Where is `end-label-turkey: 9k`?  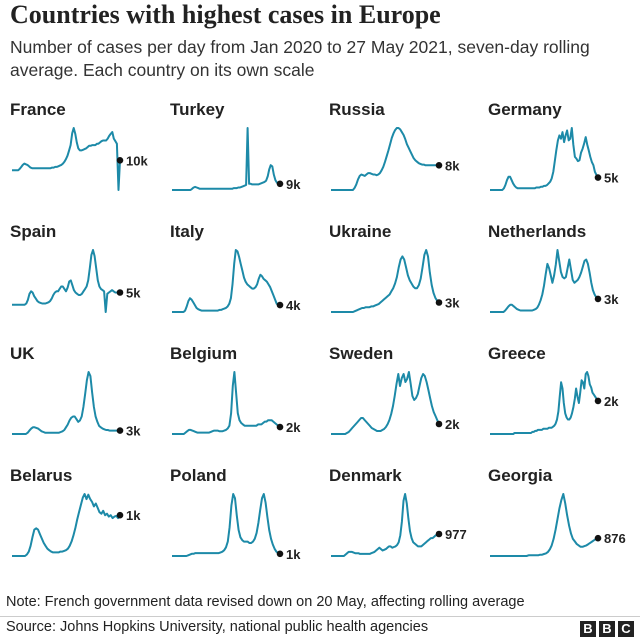 end-label-turkey: 9k is located at coordinates (293, 184).